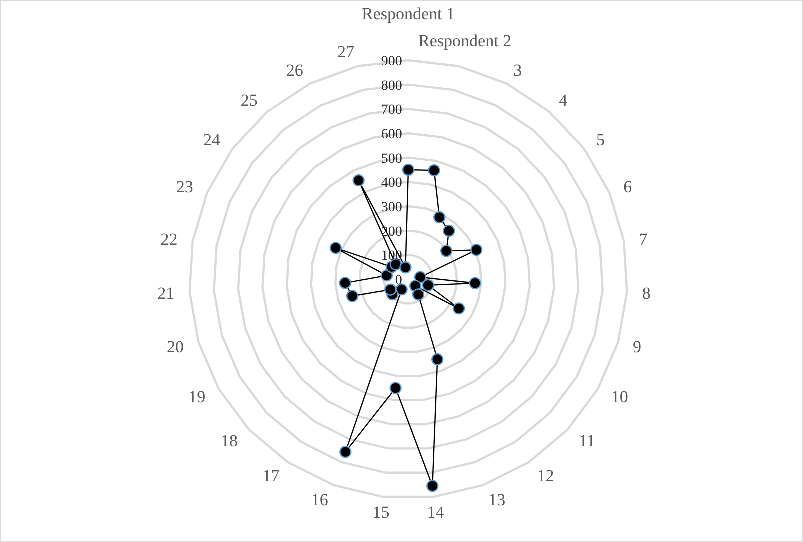 Image resolution: width=803 pixels, height=542 pixels. Describe the element at coordinates (545, 476) in the screenshot. I see `spoke-label: 12` at that location.